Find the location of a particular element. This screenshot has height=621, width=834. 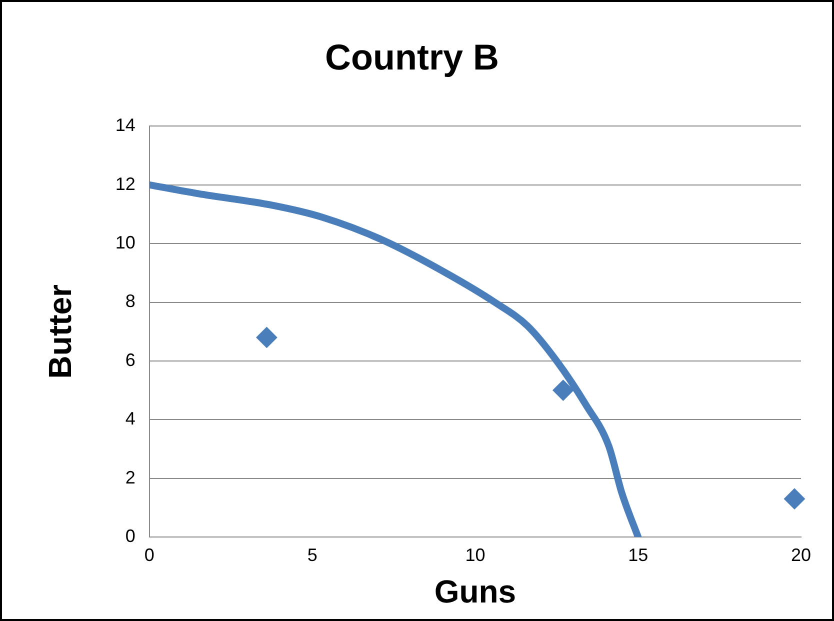

y-axis-title: Butter is located at coordinates (60, 331).